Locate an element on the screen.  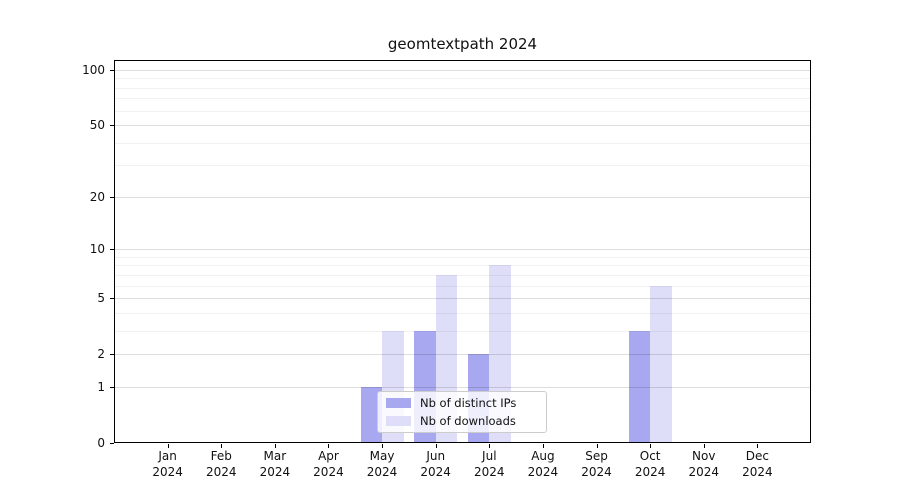
x-tick-mar is located at coordinates (275, 446).